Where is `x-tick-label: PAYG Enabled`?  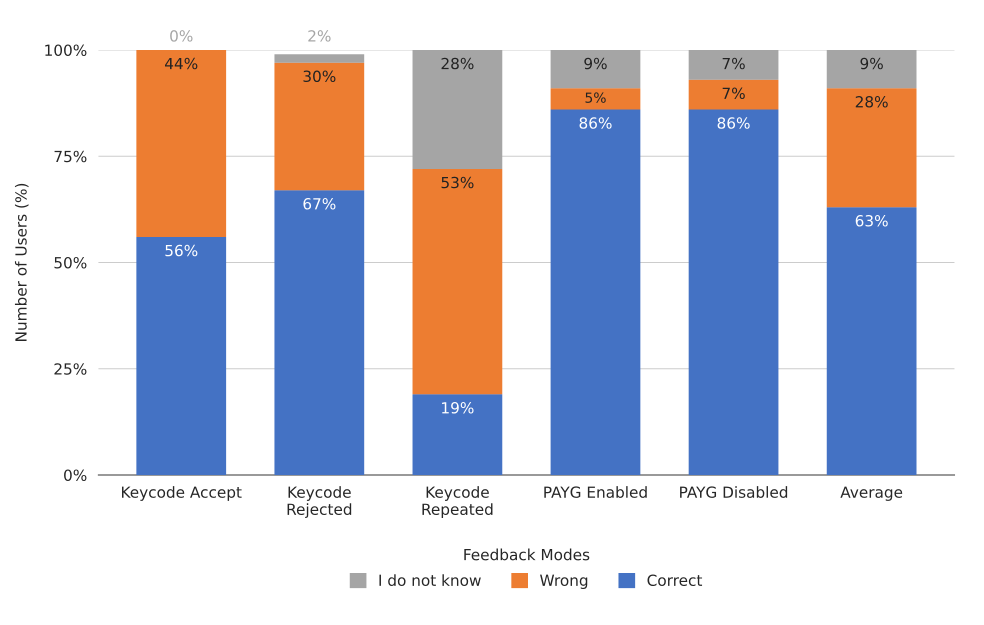
x-tick-label: PAYG Enabled is located at coordinates (595, 492).